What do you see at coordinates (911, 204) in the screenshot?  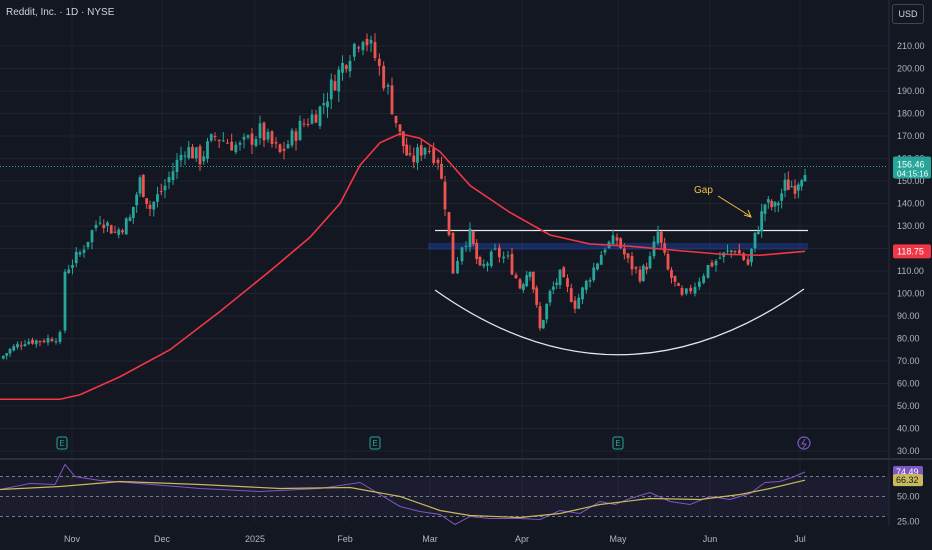 I see `y-tick-label: 140.00` at bounding box center [911, 204].